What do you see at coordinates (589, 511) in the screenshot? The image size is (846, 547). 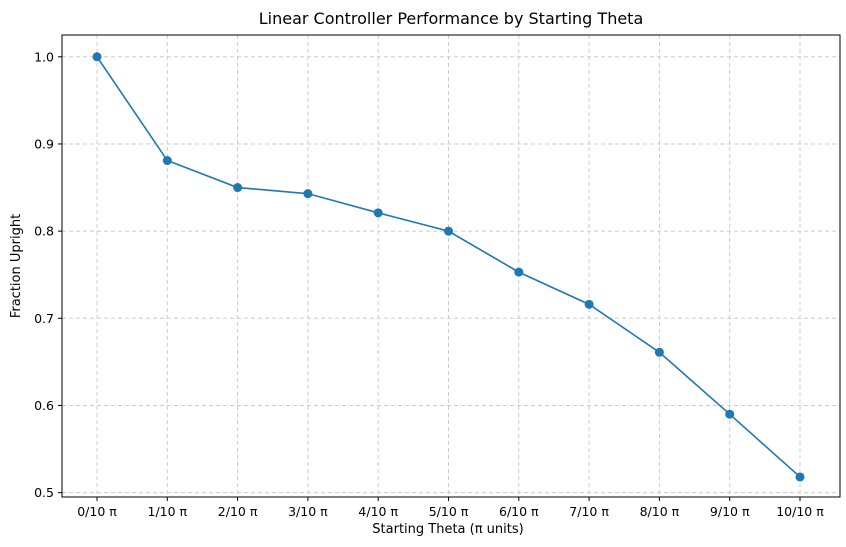 I see `x-tick-label: 7/10 π` at bounding box center [589, 511].